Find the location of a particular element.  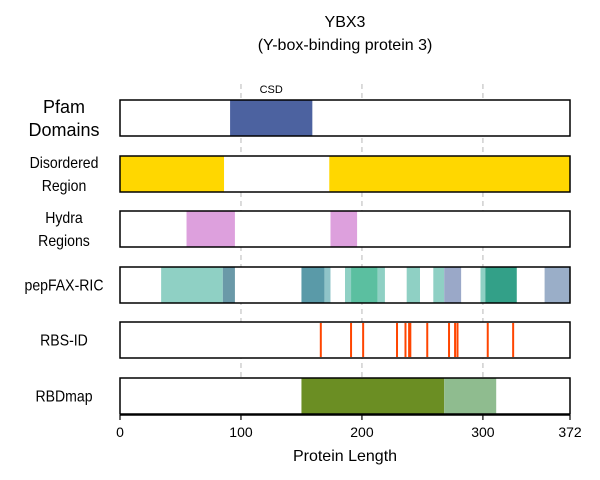

track-4: RBS-ID is located at coordinates (305, 340).